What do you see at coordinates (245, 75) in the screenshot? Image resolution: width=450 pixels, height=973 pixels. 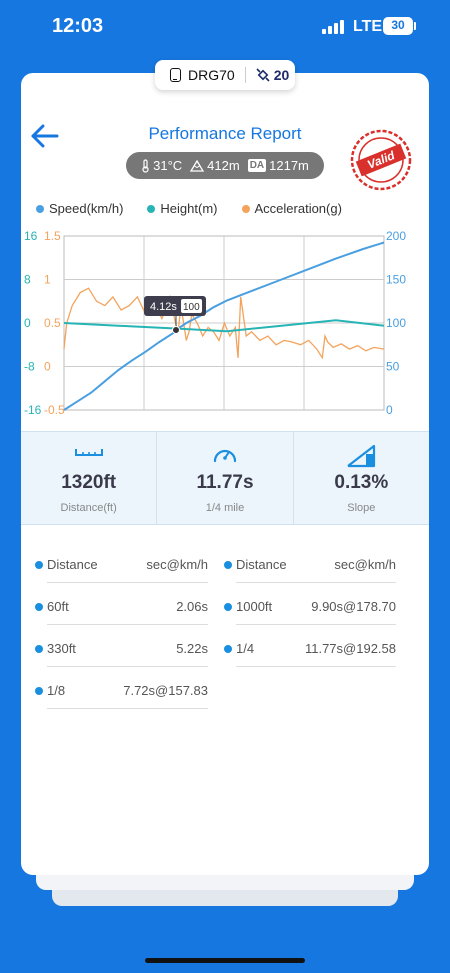 I see `pill-divider` at bounding box center [245, 75].